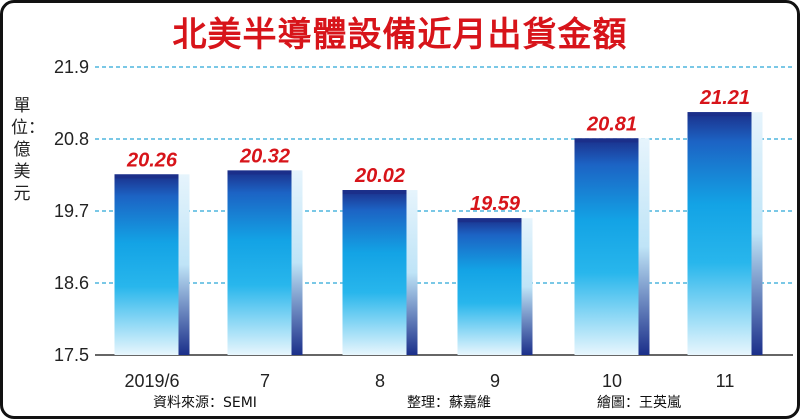 This screenshot has height=419, width=800. Describe the element at coordinates (152, 160) in the screenshot. I see `value-label: 20.26` at that location.